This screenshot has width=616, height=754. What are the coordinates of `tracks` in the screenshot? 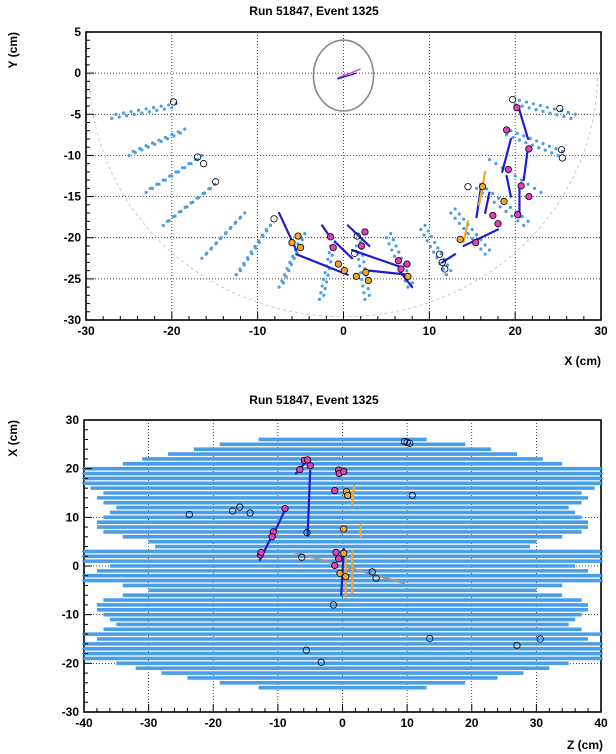 It's located at (404, 199).